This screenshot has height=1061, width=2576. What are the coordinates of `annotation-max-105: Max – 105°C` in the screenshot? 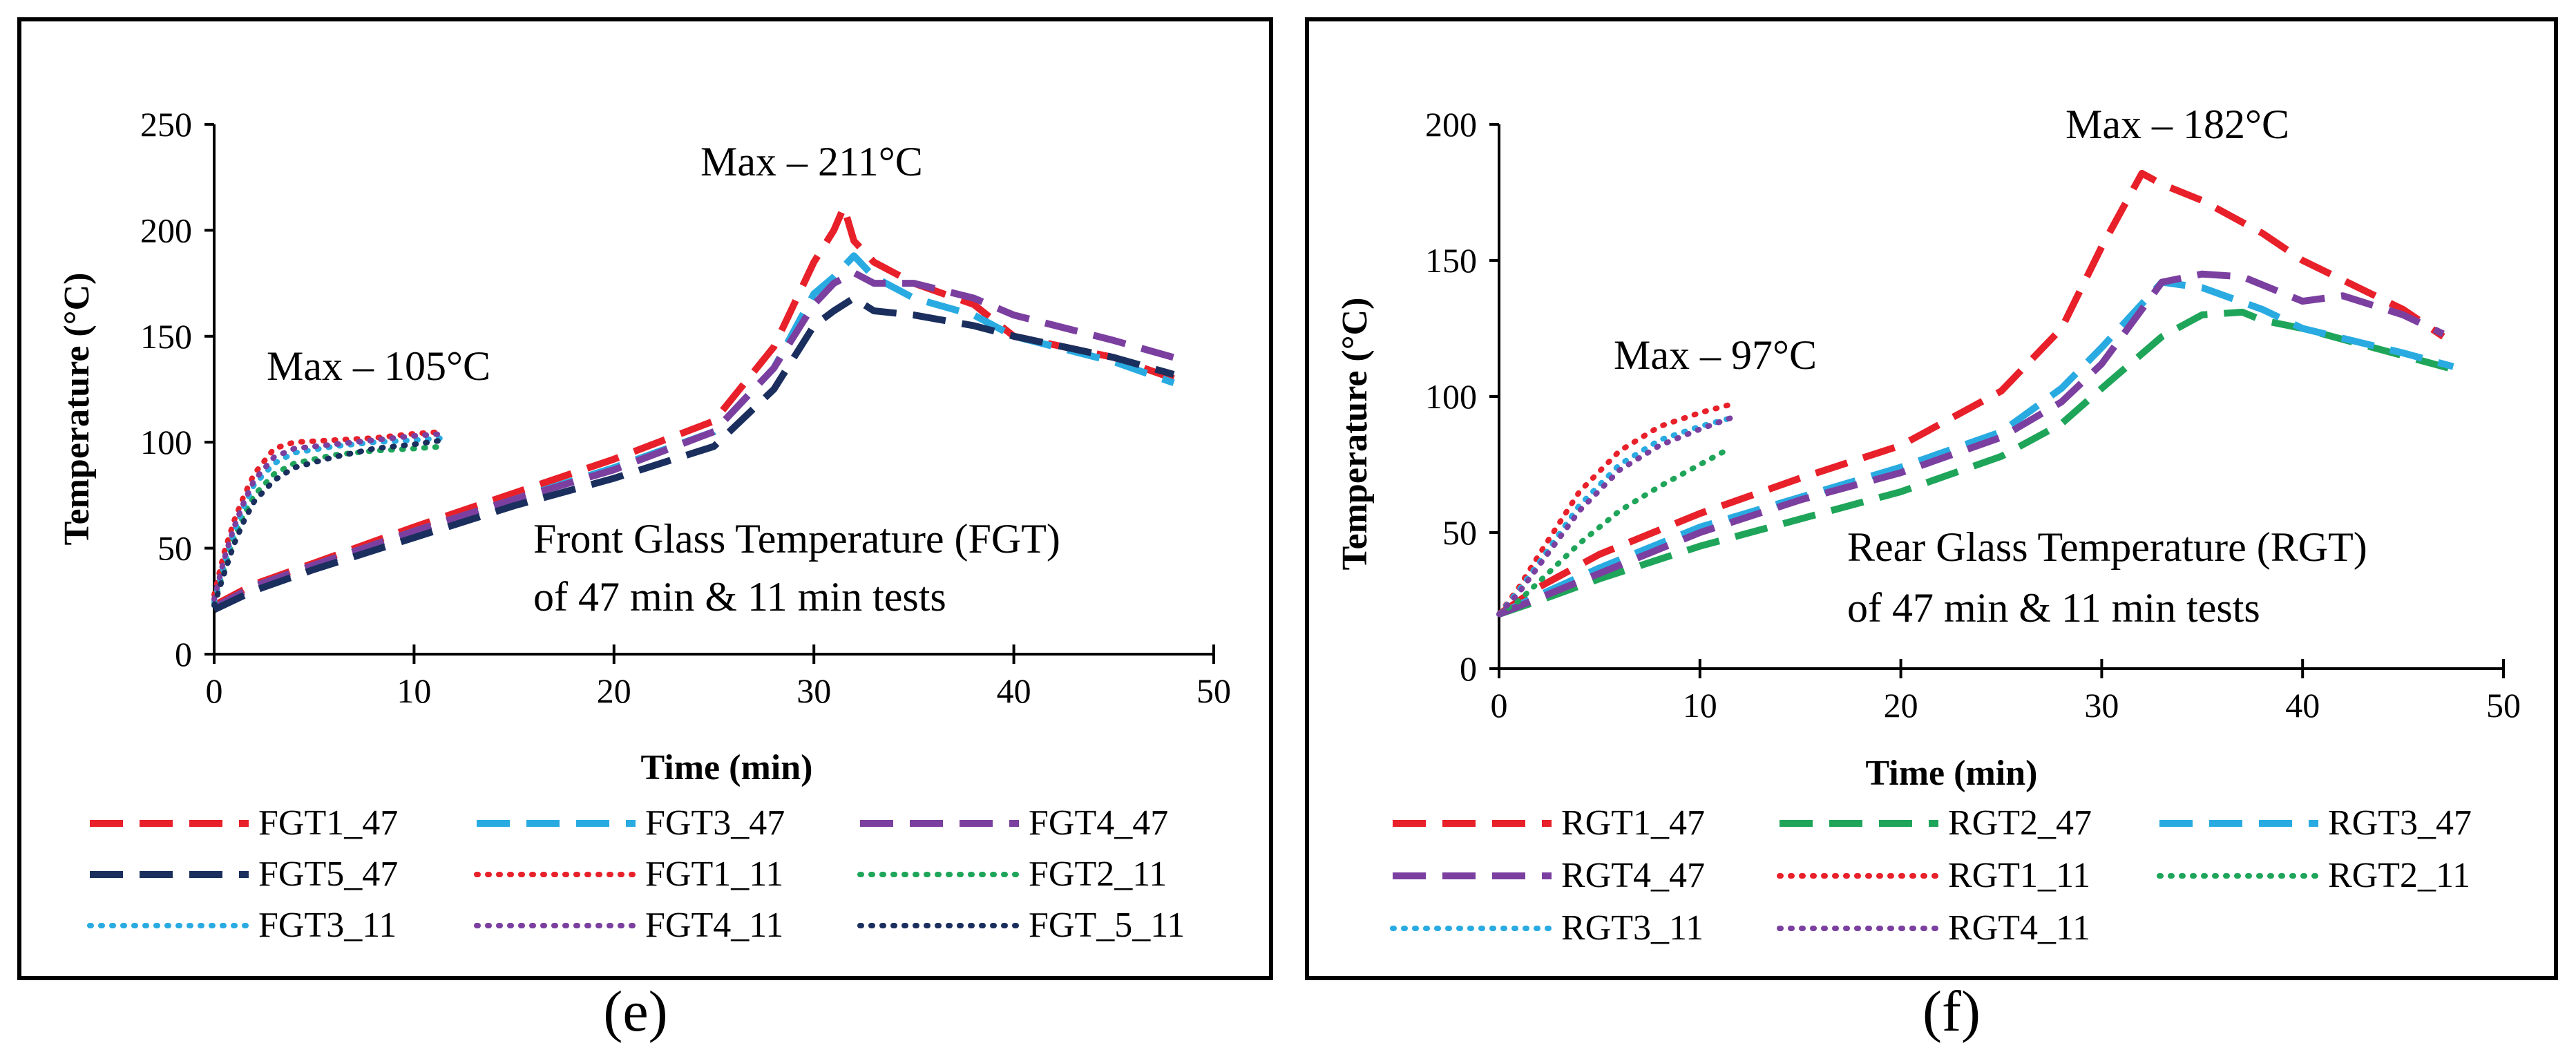 It's located at (378, 366).